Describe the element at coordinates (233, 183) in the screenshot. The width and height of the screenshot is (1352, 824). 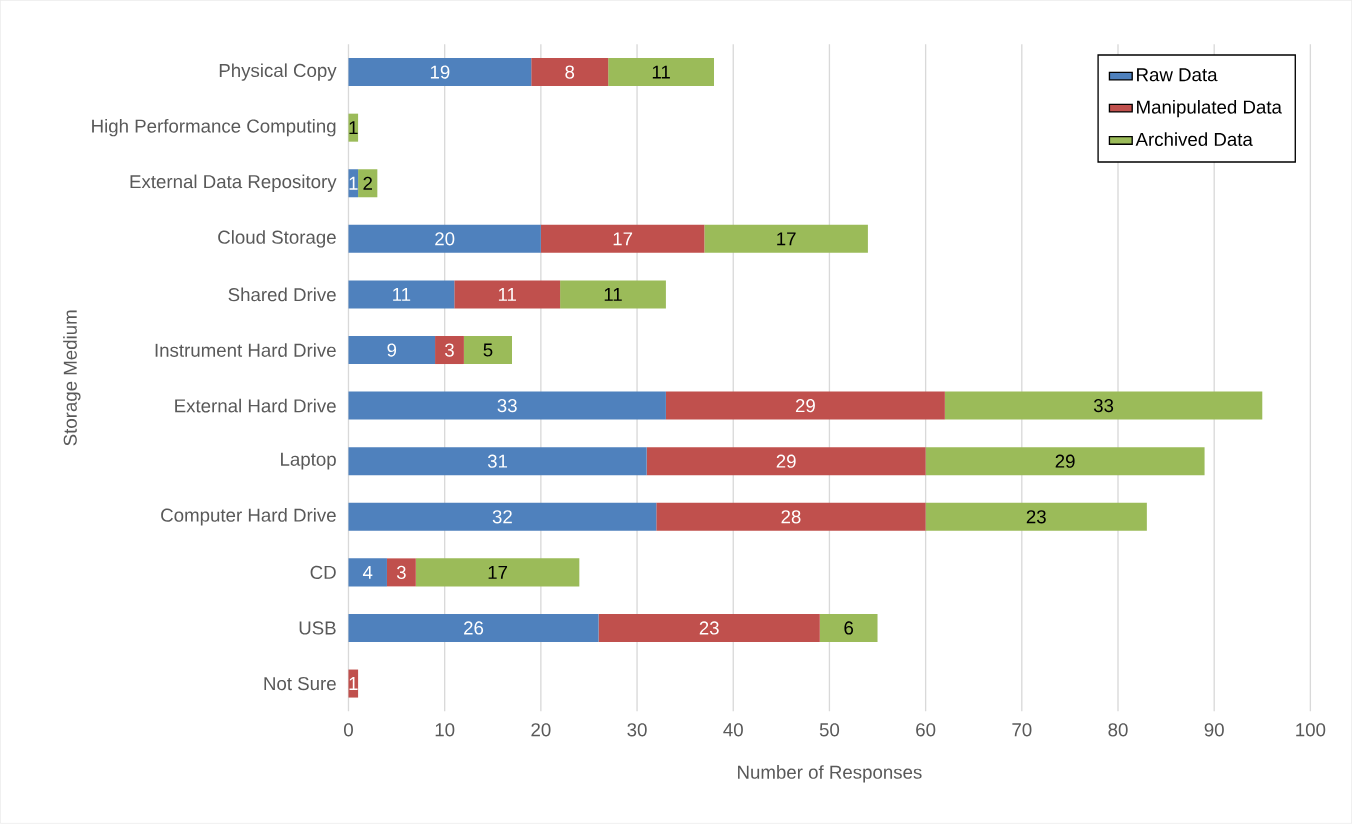
I see `y-tick-label: External Data Repository` at that location.